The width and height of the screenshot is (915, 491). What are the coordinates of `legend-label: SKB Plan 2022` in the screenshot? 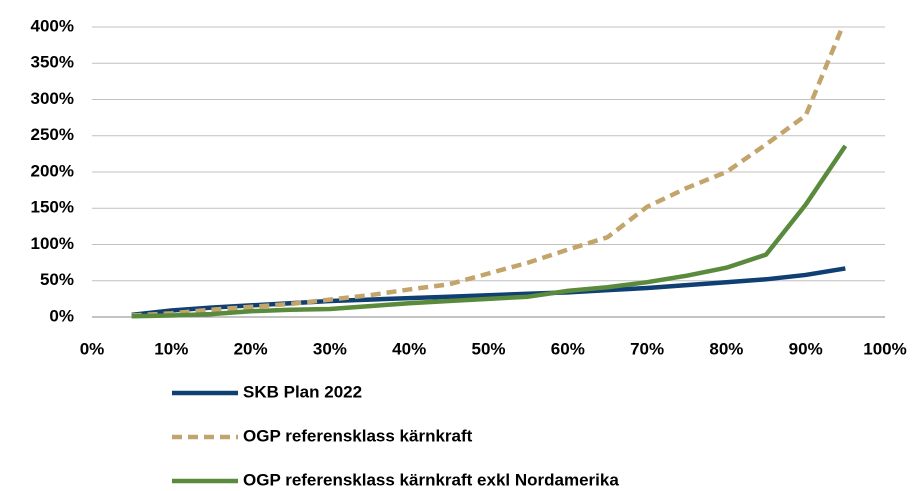 It's located at (302, 391).